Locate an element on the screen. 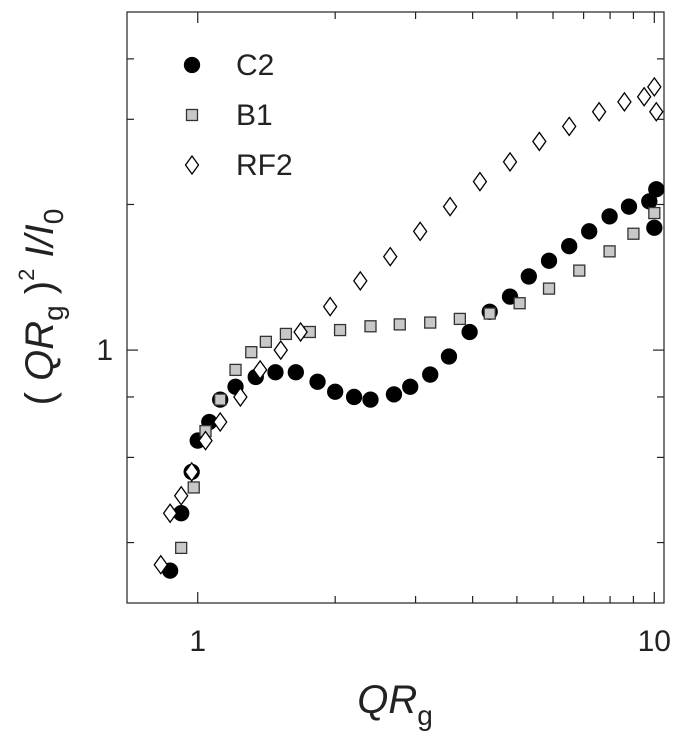 This screenshot has height=739, width=678. y-label-part: 0 is located at coordinates (53, 217).